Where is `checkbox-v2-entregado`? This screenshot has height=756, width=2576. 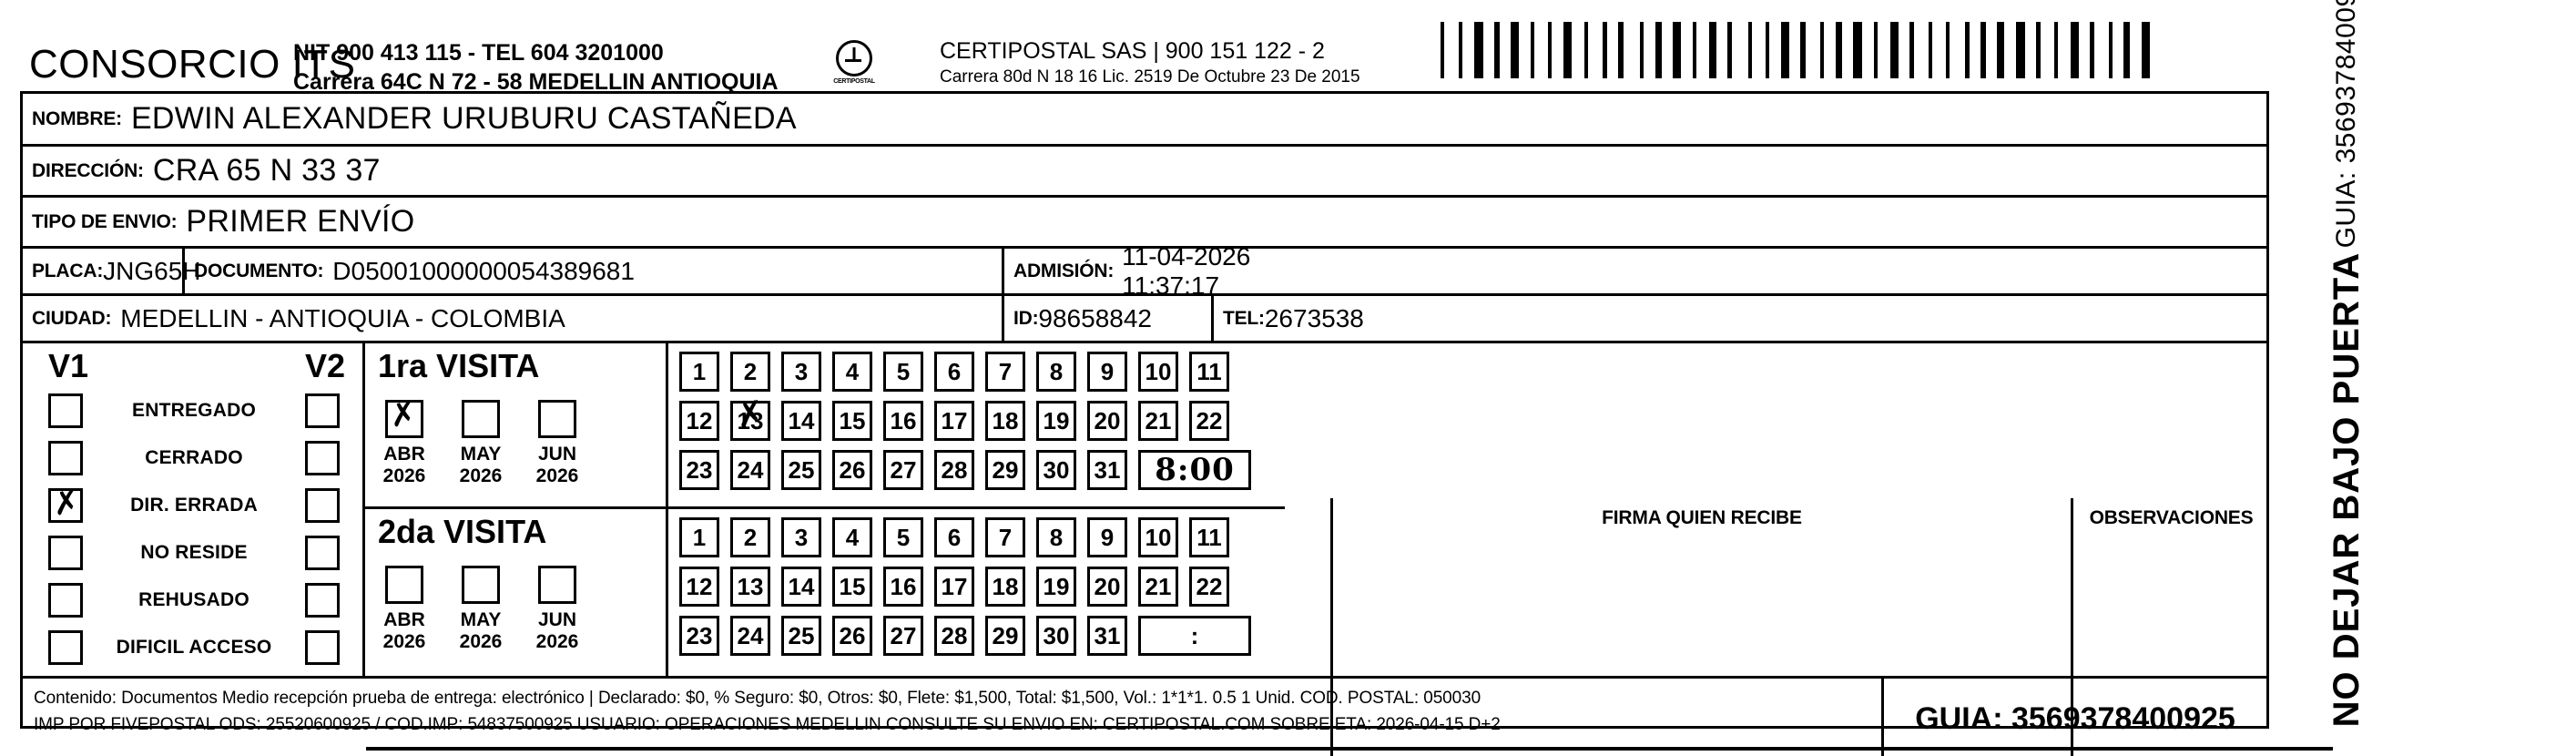 checkbox-v2-entregado is located at coordinates (322, 411).